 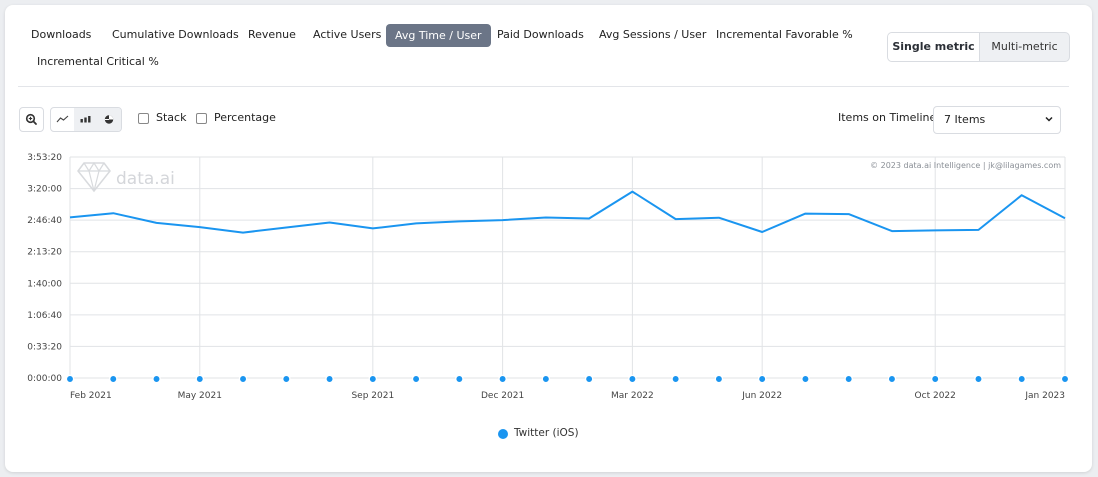 I want to click on percentage-checkbox, so click(x=201, y=118).